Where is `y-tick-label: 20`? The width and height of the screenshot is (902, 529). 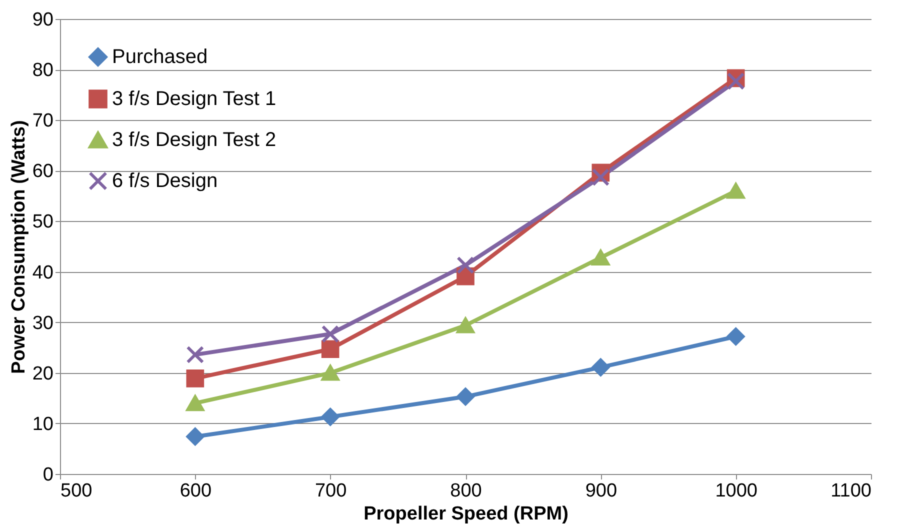 y-tick-label: 20 is located at coordinates (43, 373).